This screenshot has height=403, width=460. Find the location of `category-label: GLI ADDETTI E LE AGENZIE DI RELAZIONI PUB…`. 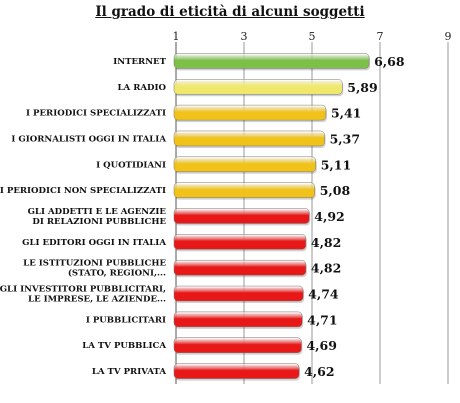

category-label: GLI ADDETTI E LE AGENZIE DI RELAZIONI PUB… is located at coordinates (97, 217).